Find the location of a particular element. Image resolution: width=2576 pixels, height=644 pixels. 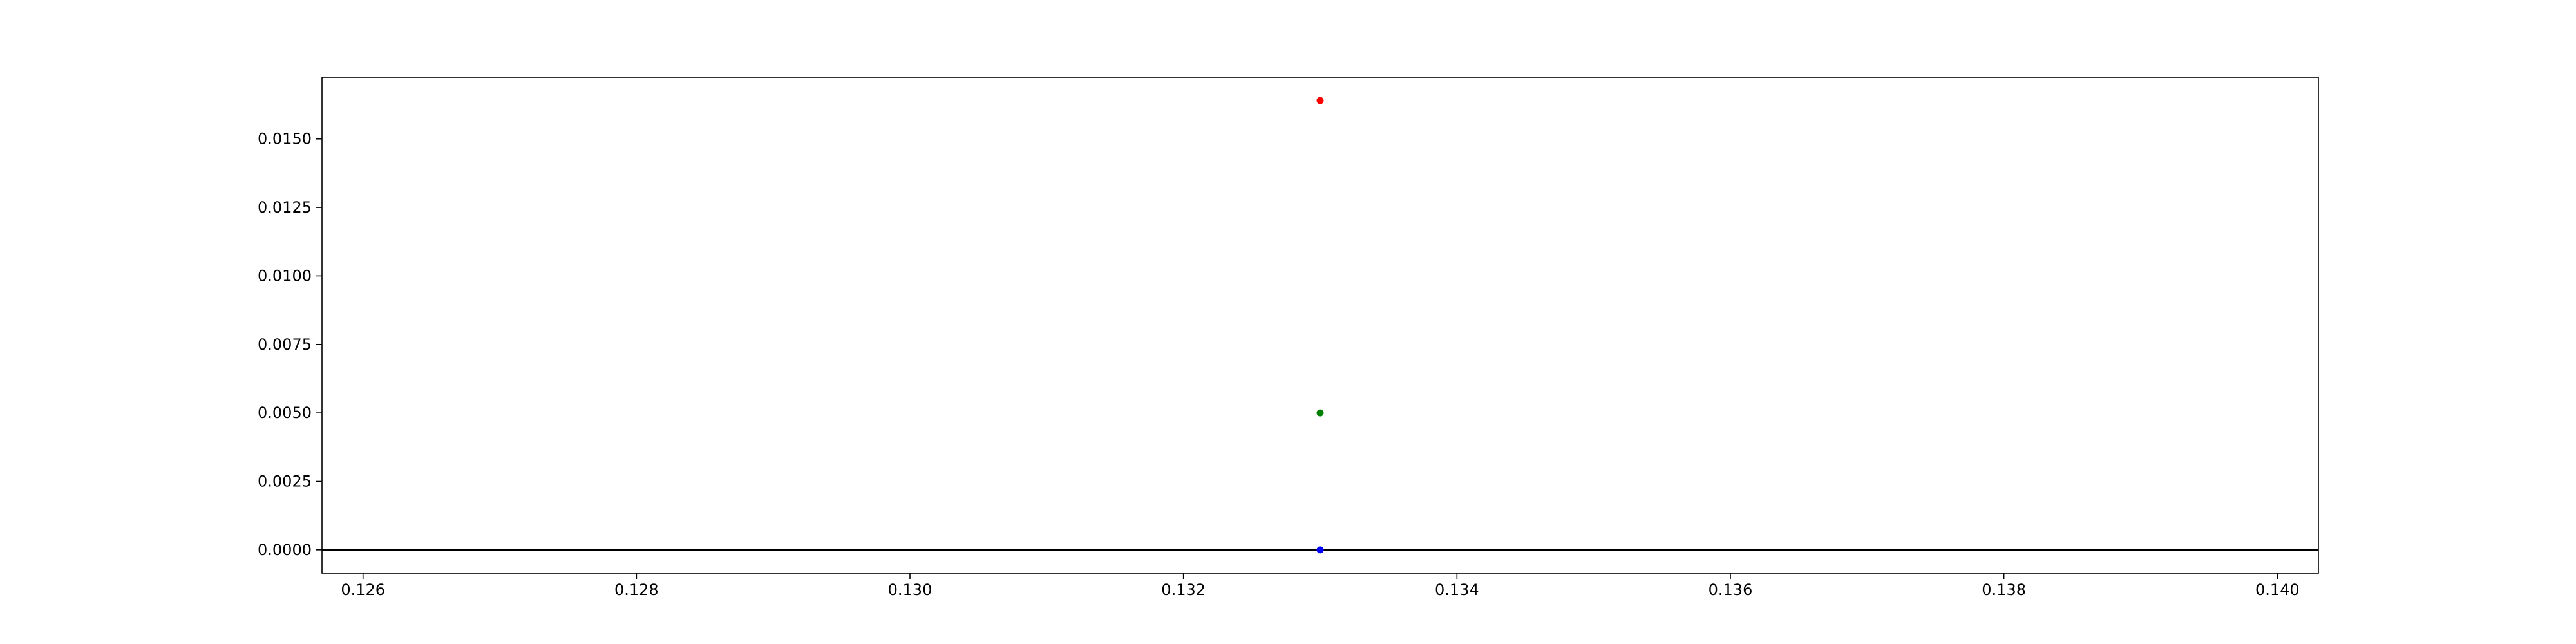

y-tick-label: 0.0125 is located at coordinates (285, 207).